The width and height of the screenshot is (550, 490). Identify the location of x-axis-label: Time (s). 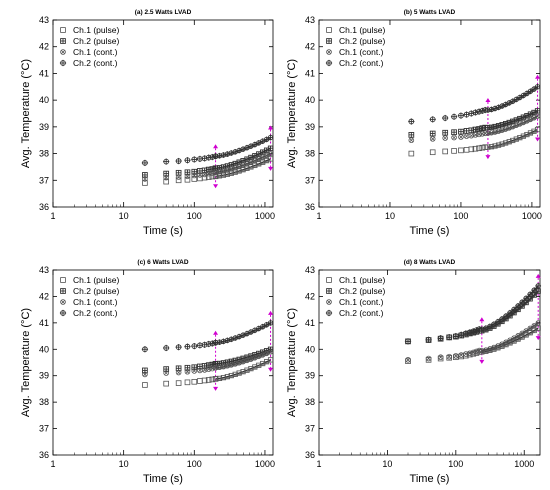
(163, 231).